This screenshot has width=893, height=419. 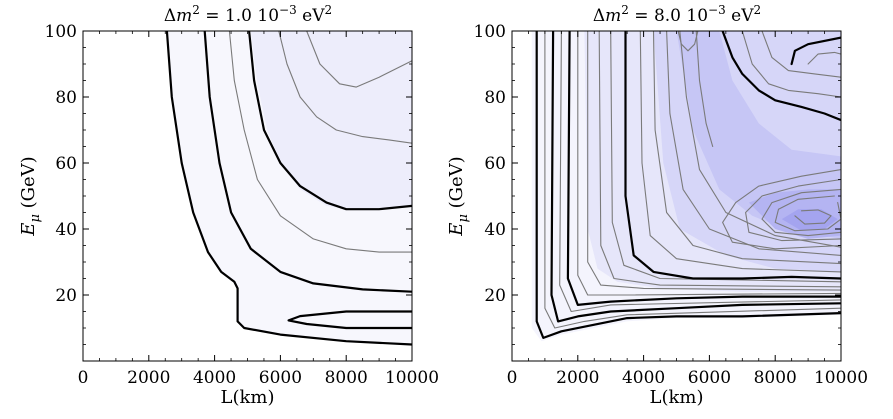 I want to click on chart-title: Δm2 = 8.0 10−3 eV2, so click(x=677, y=14).